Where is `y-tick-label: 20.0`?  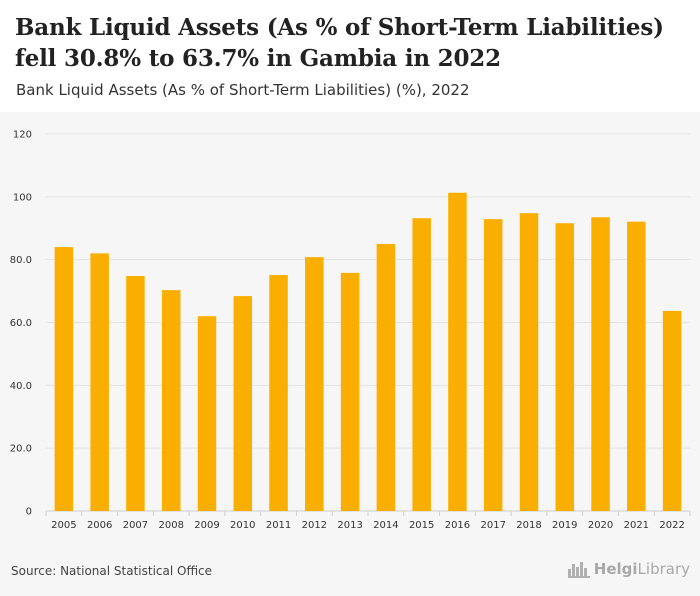 y-tick-label: 20.0 is located at coordinates (21, 449).